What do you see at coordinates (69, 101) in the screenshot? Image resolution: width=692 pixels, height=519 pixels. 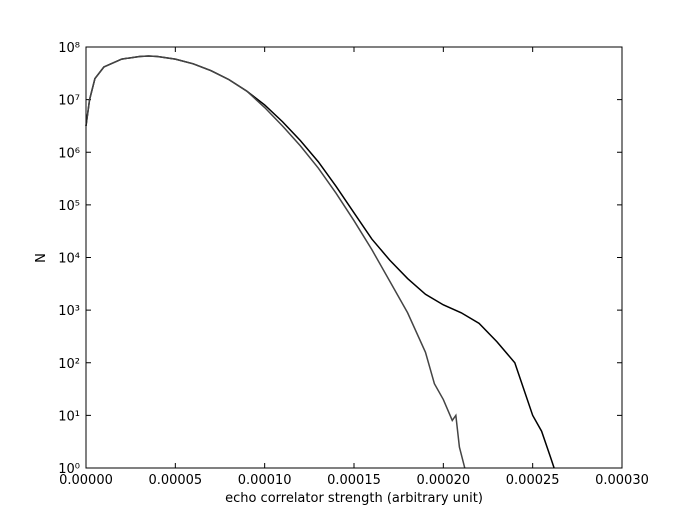 I see `y-tick-label: 10⁷` at bounding box center [69, 101].